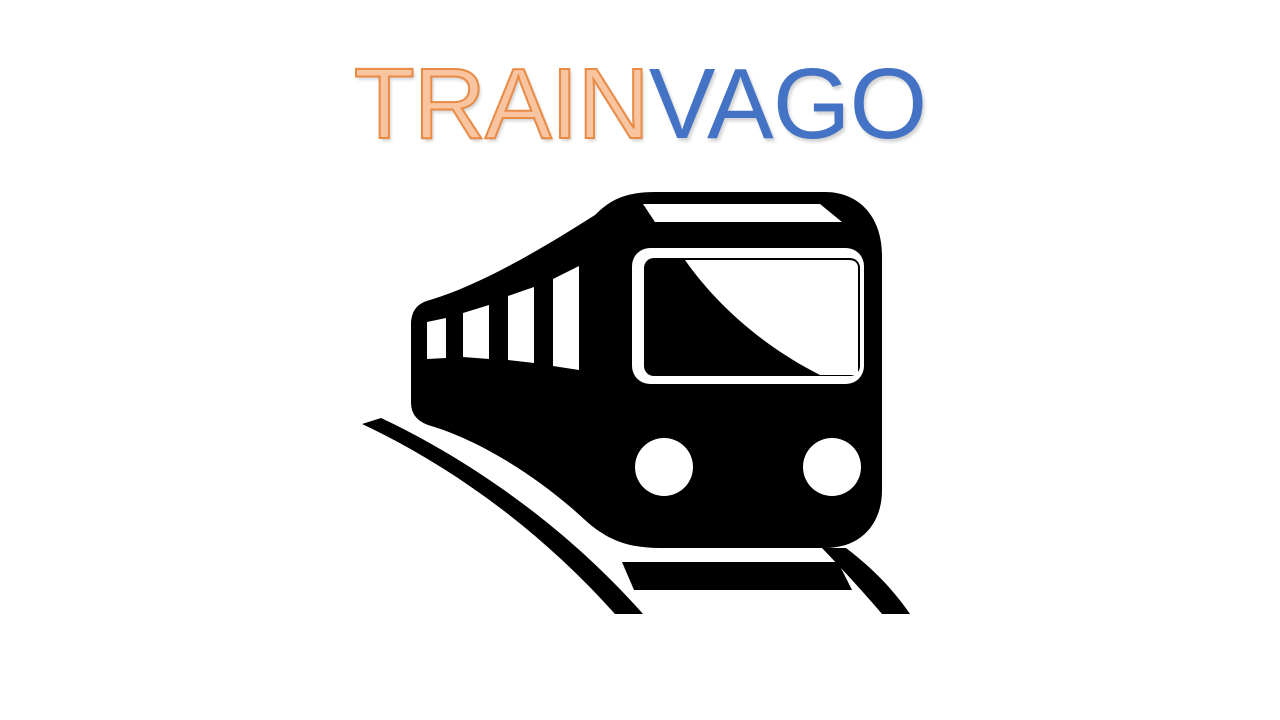 The image size is (1280, 720). I want to click on headlight-left, so click(664, 467).